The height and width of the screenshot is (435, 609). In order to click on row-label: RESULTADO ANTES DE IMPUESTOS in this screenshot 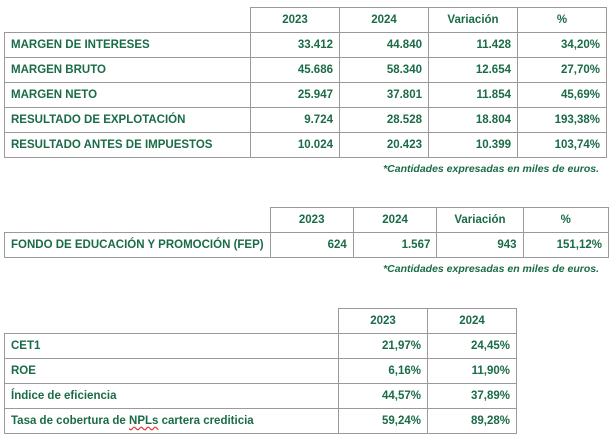, I will do `click(127, 145)`.